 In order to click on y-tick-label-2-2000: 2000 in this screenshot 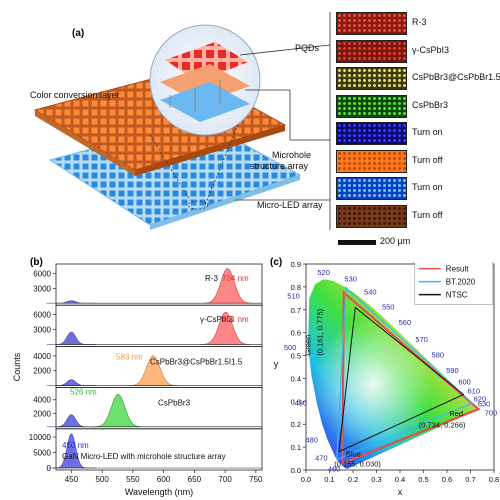, I will do `click(42, 371)`.